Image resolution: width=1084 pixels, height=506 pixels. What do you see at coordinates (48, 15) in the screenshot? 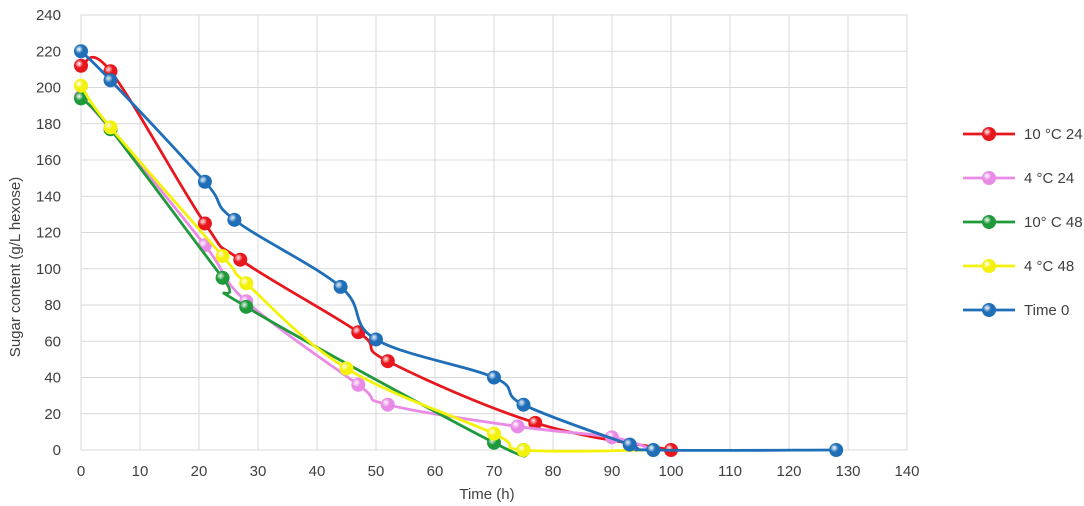
I see `y-tick-label: 240` at bounding box center [48, 15].